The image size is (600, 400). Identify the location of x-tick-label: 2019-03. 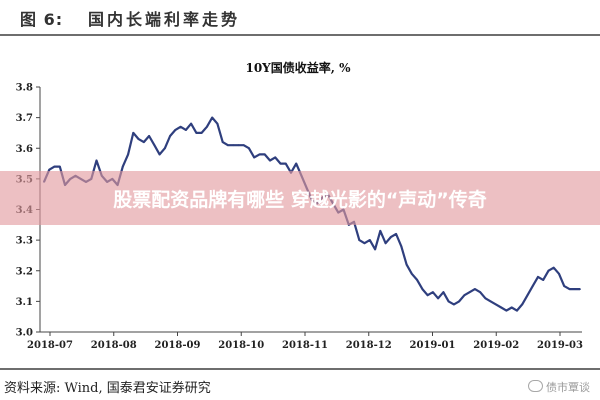
(560, 345).